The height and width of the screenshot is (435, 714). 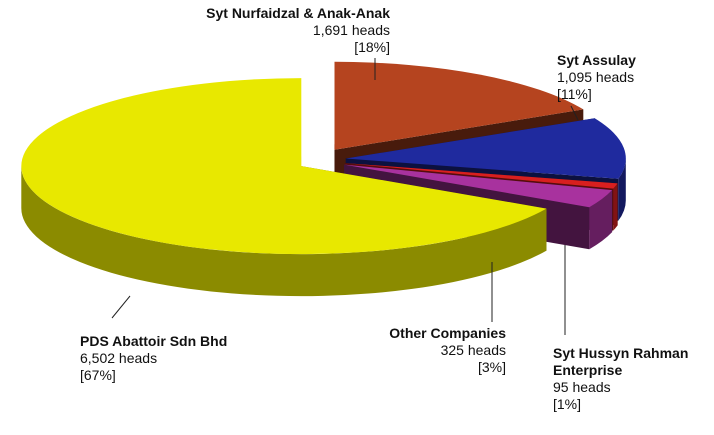 What do you see at coordinates (596, 60) in the screenshot?
I see `category-label: Syt Assulay` at bounding box center [596, 60].